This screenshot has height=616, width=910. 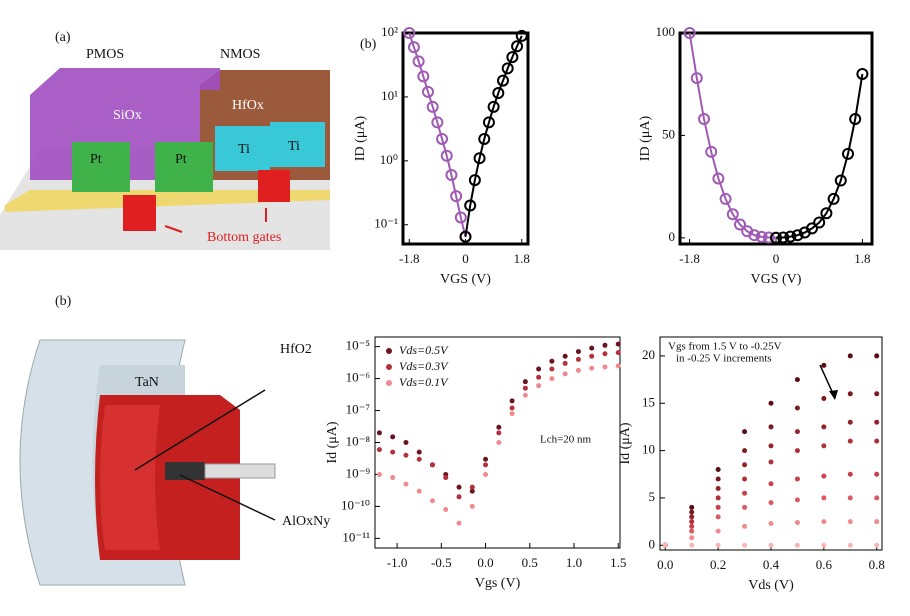 What do you see at coordinates (389, 351) in the screenshot?
I see `legend-marker` at bounding box center [389, 351].